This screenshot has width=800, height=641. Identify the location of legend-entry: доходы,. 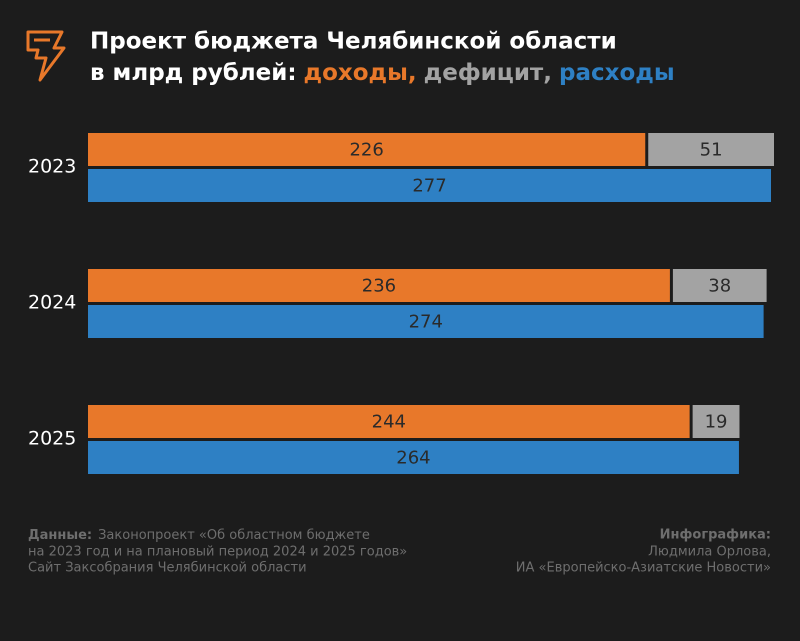
(360, 73).